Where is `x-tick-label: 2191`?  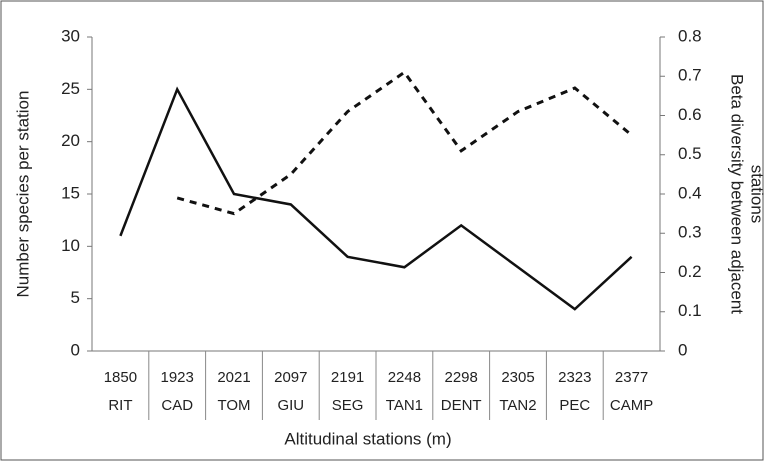 x-tick-label: 2191 is located at coordinates (347, 377).